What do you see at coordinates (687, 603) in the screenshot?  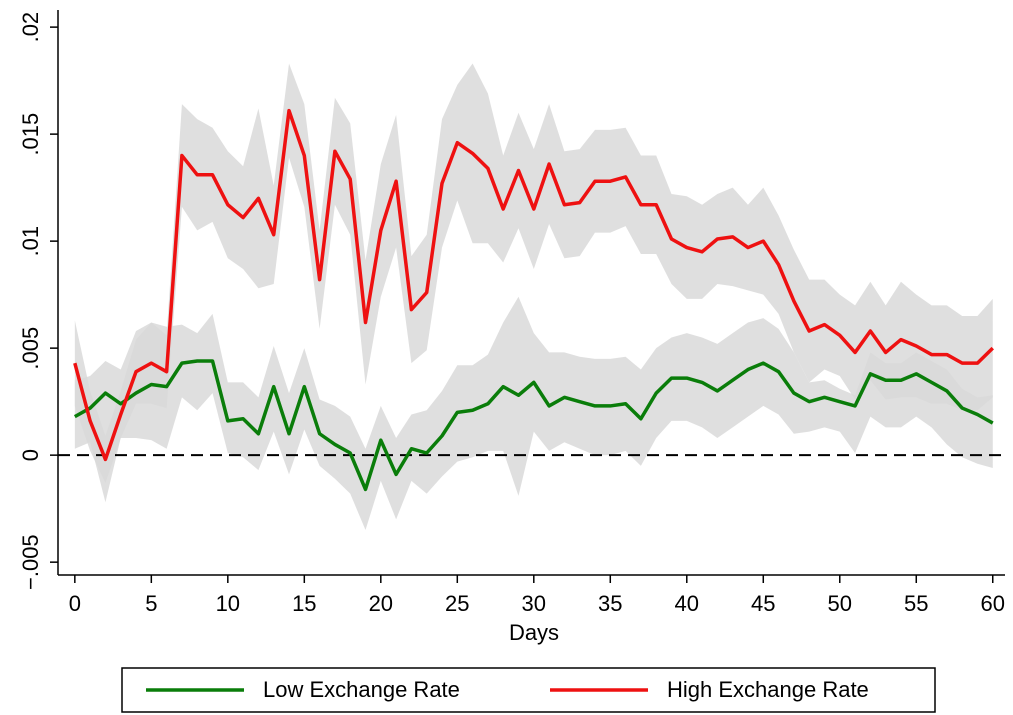 I see `x-tick-label: 40` at bounding box center [687, 603].